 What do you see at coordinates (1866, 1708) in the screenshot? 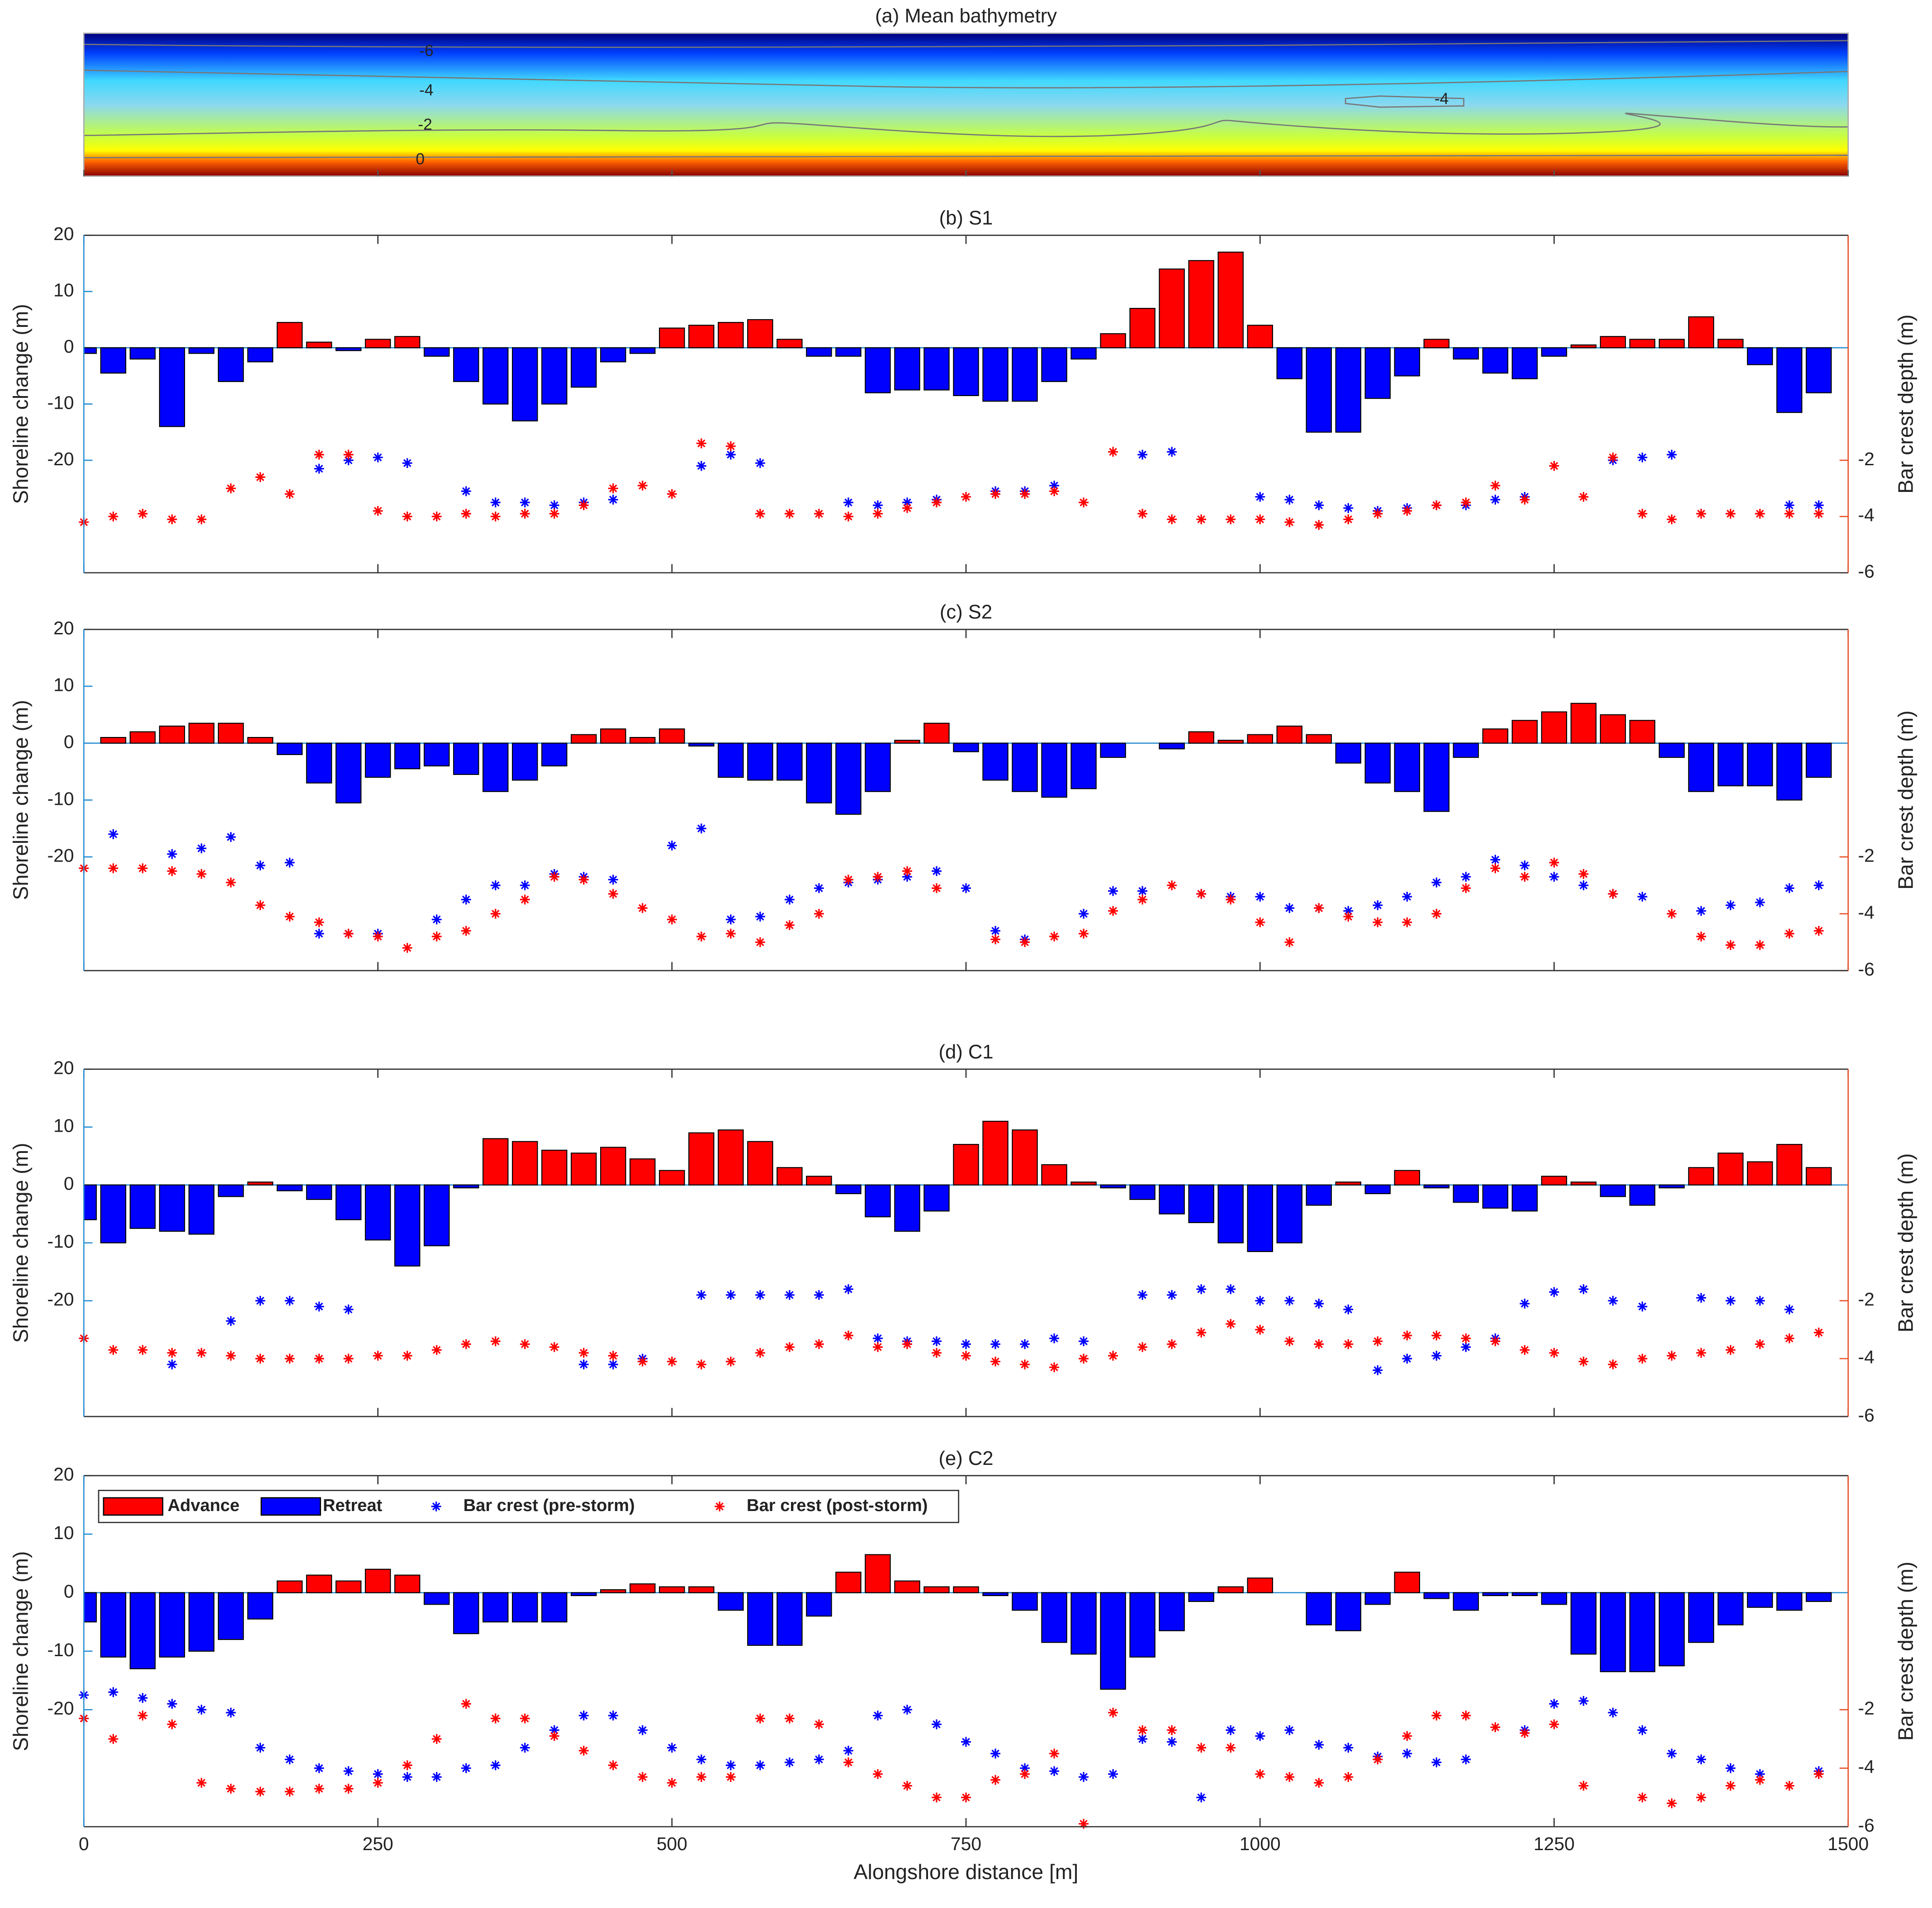
I see `y2-tick-label: -2` at bounding box center [1866, 1708].